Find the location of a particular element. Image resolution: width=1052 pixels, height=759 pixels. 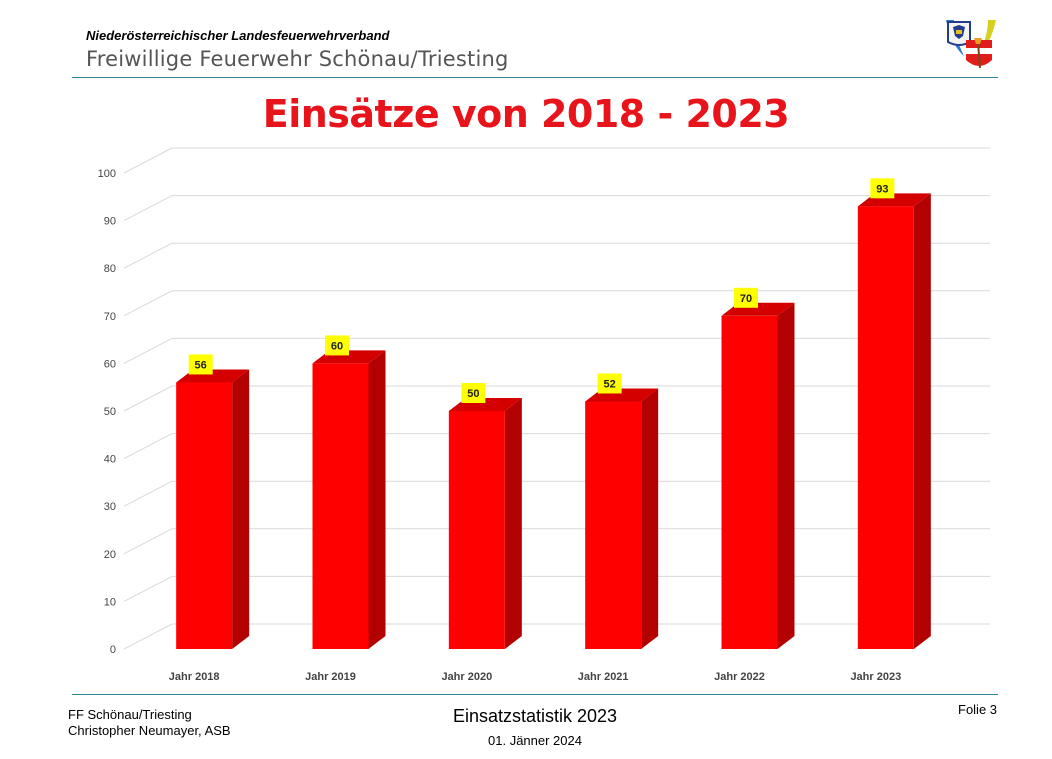

footer-organization: FF Schönau/Triesting is located at coordinates (130, 714).